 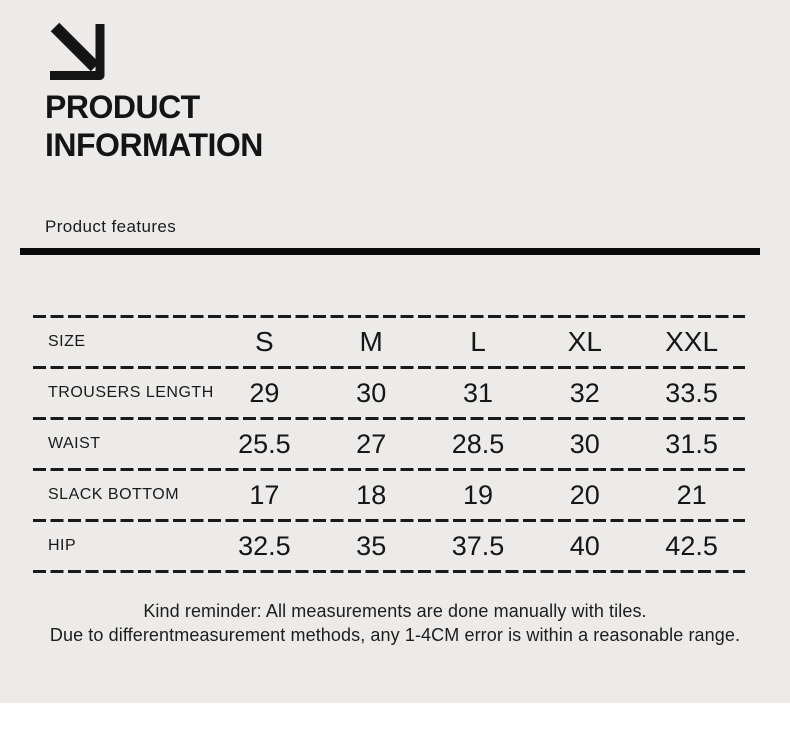 What do you see at coordinates (584, 545) in the screenshot?
I see `cell-value: 40` at bounding box center [584, 545].